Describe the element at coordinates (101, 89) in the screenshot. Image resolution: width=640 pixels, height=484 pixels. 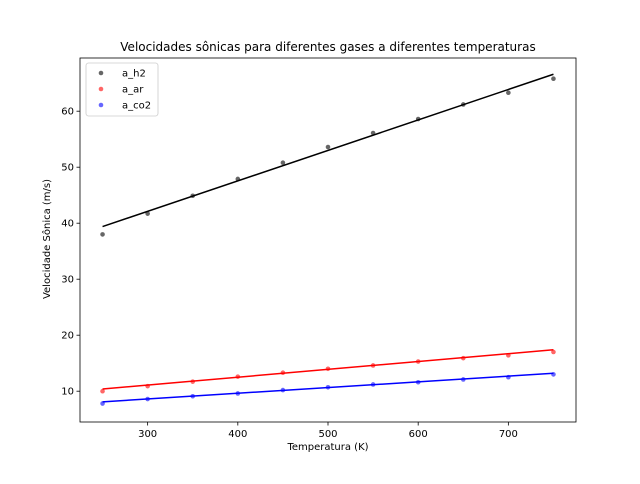
I see `legend-marker-a_ar` at that location.